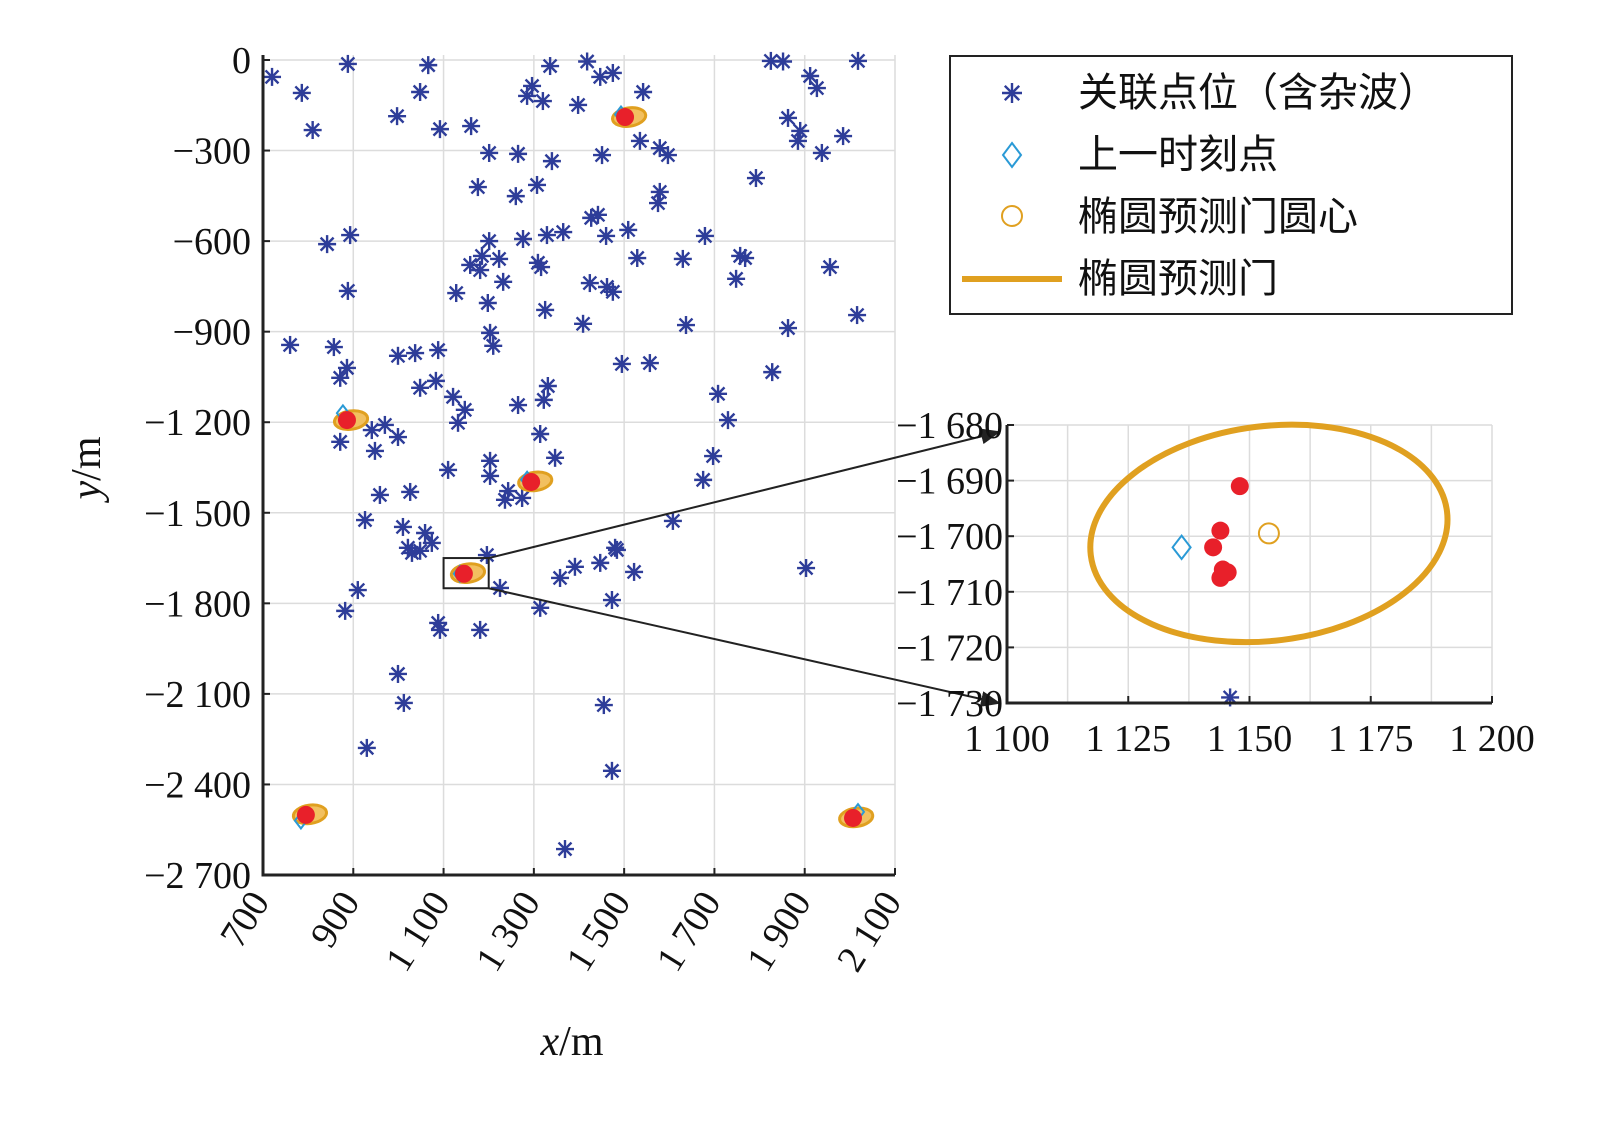 The width and height of the screenshot is (1608, 1134). What do you see at coordinates (949, 593) in the screenshot?
I see `inset-y-tick-label: −1 710` at bounding box center [949, 593].